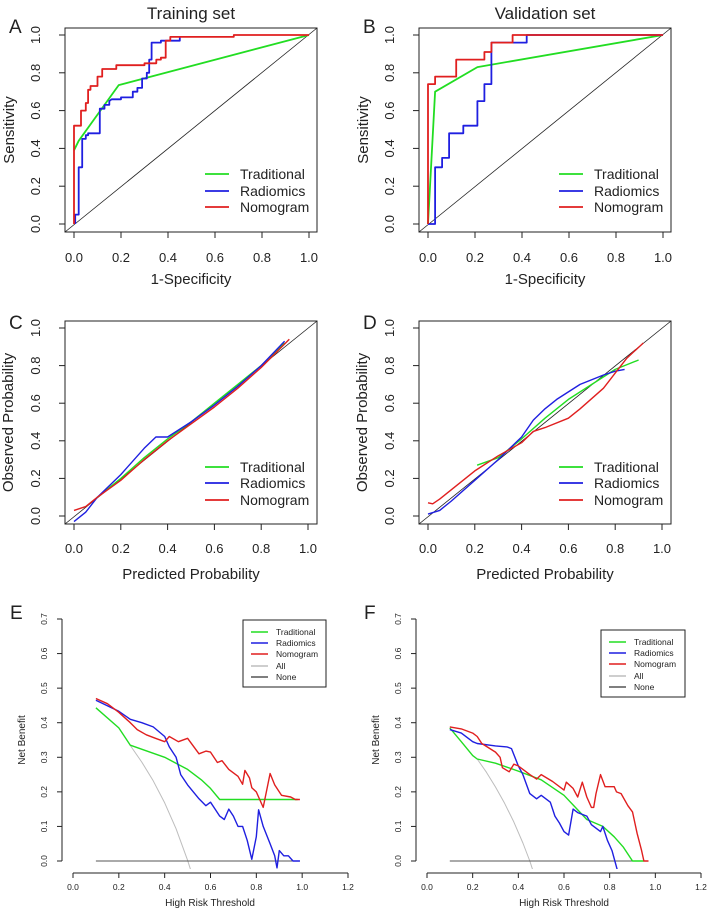 Image resolution: width=708 pixels, height=913 pixels. I want to click on x-axis-label: 1-Specificity, so click(191, 279).